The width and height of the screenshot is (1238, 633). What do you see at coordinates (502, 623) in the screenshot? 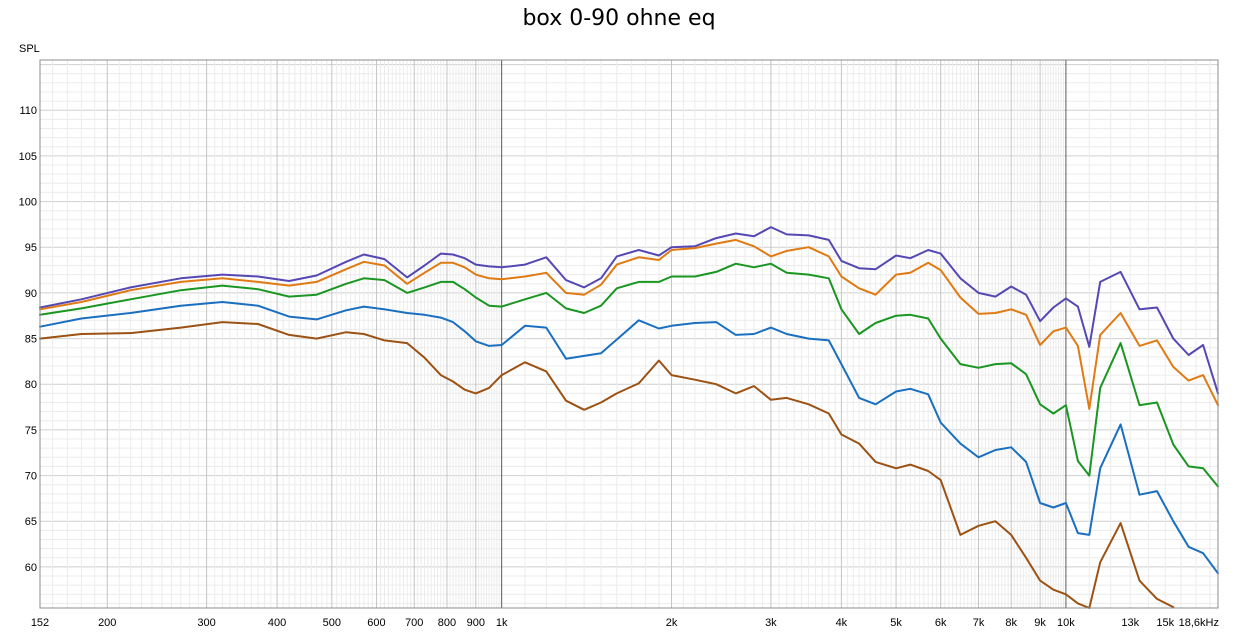
I see `x-tick-label: 1k` at bounding box center [502, 623].